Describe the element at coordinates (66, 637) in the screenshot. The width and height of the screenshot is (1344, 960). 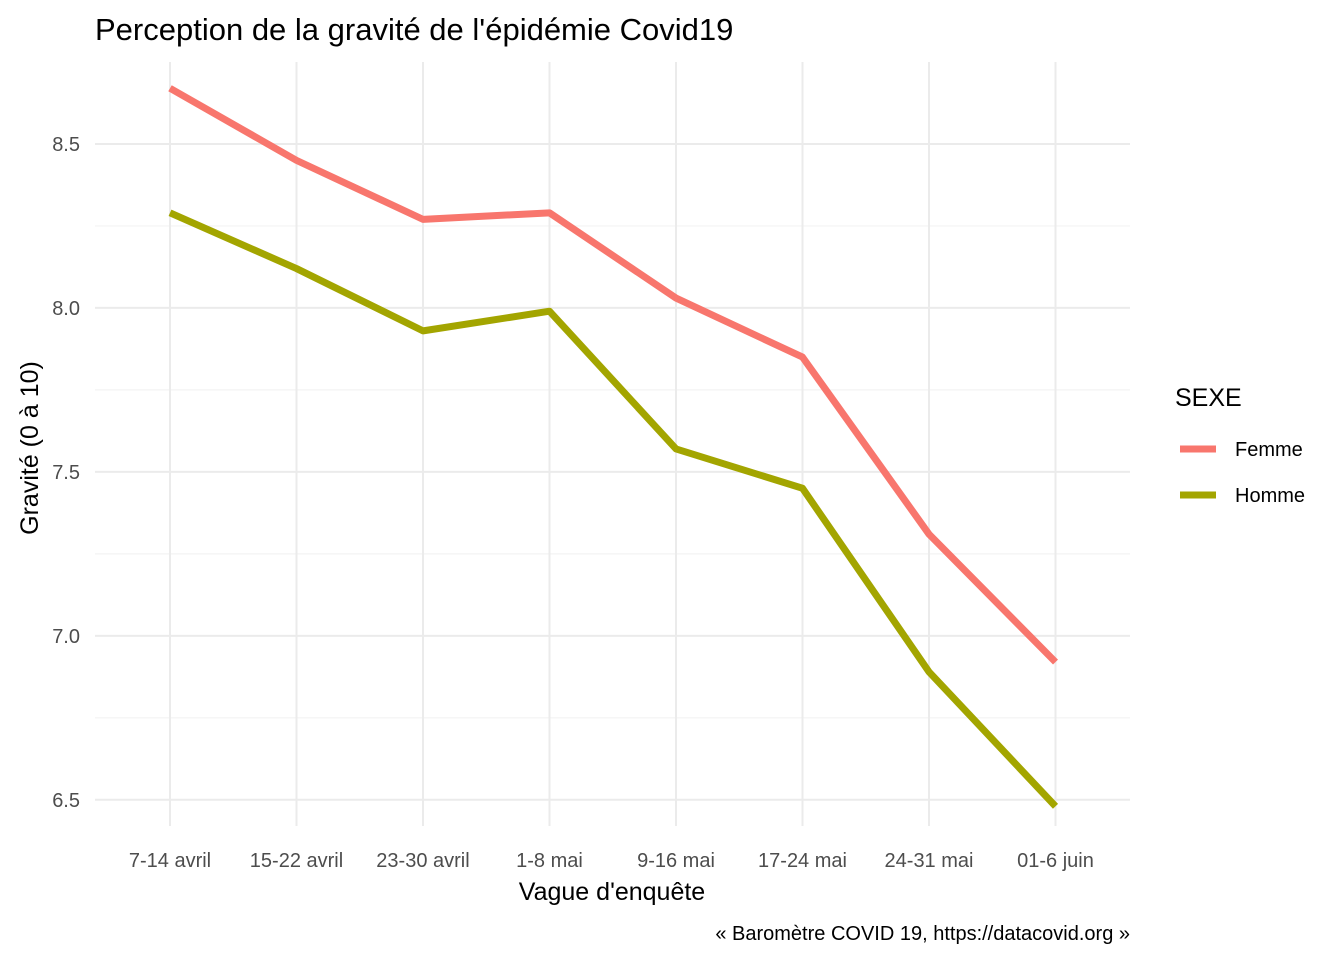
I see `y-tick-label: 7.0` at that location.